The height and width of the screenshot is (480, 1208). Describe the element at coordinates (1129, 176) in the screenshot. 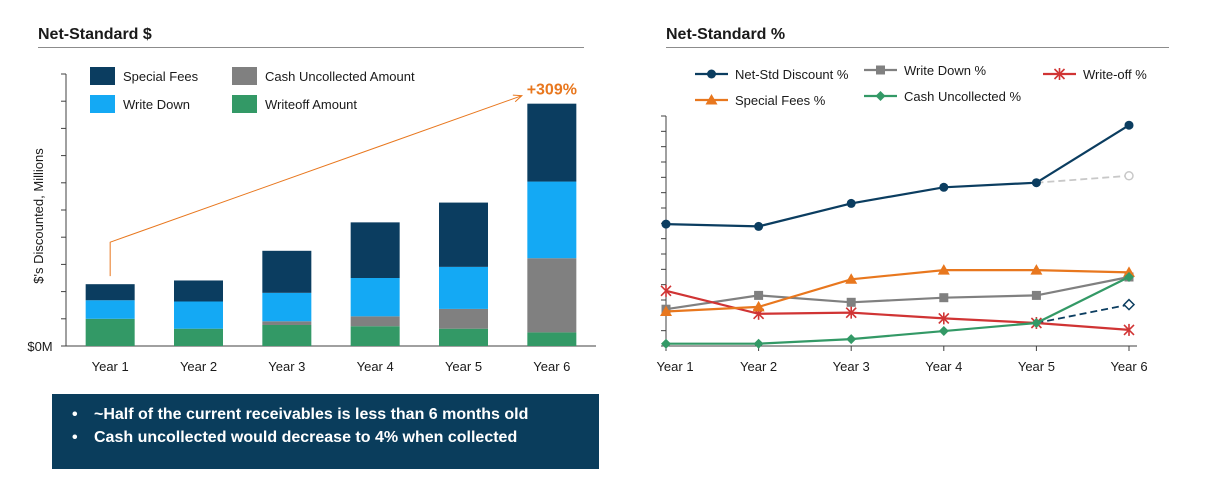

I see `projection-point-net-std-discount-projected` at that location.